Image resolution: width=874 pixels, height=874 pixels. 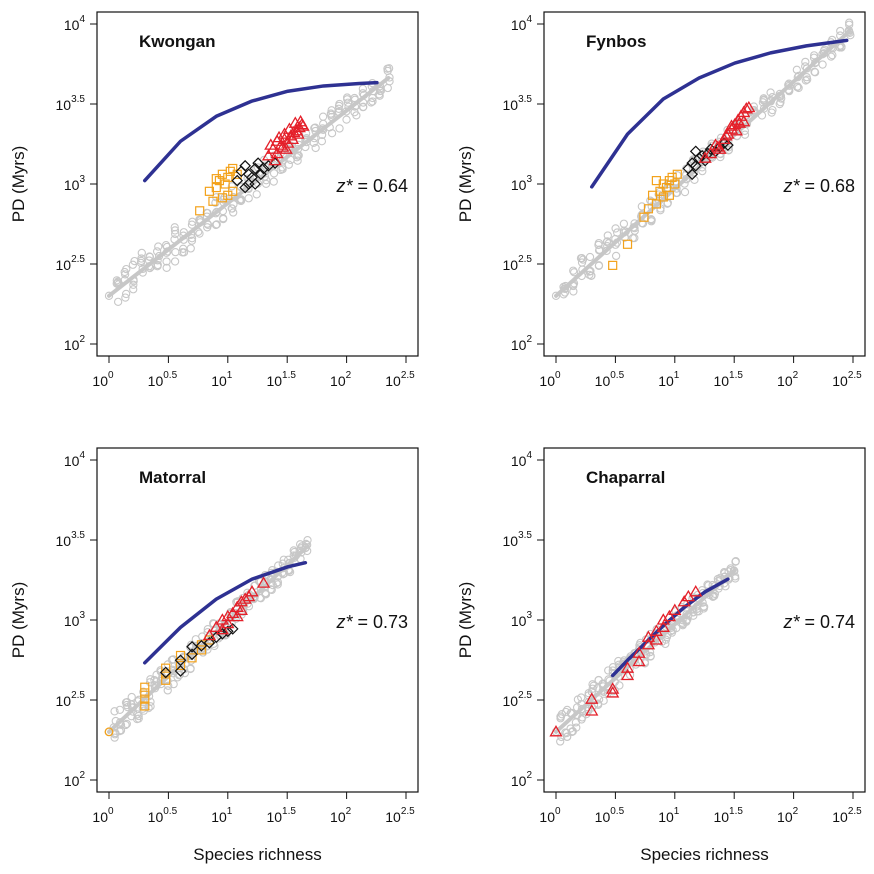 What do you see at coordinates (522, 23) in the screenshot?
I see `y-tick-label: 10⁴` at bounding box center [522, 23].